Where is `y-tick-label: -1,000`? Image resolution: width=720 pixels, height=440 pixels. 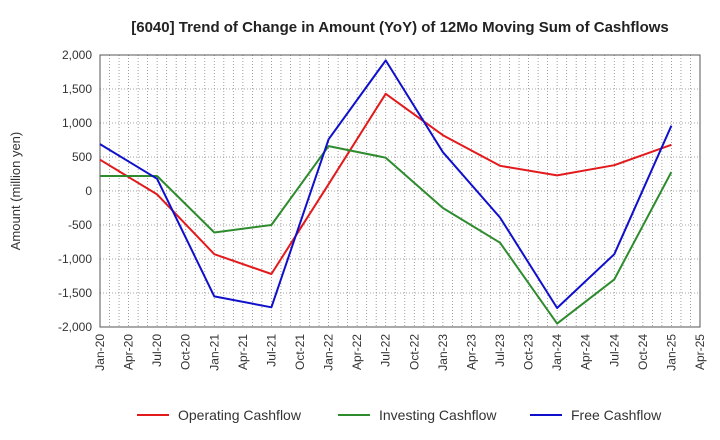
y-tick-label: -1,000 is located at coordinates (75, 259).